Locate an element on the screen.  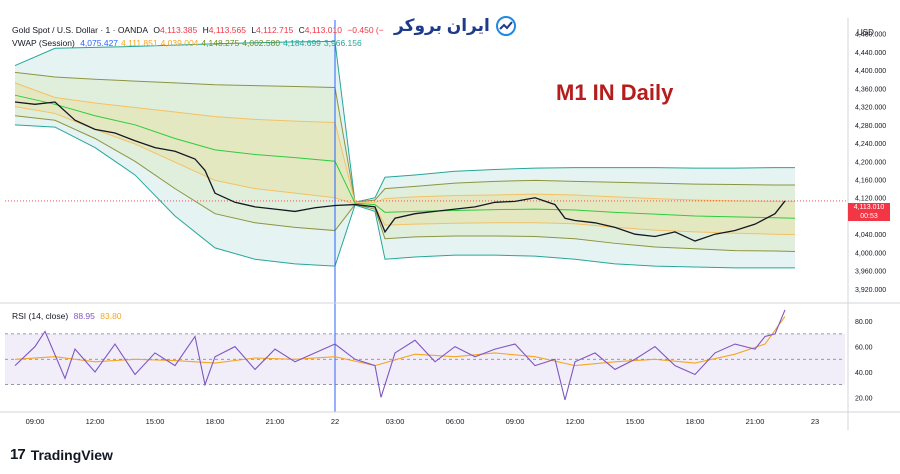
price-tick-label: 4,440.000 is located at coordinates (870, 53).